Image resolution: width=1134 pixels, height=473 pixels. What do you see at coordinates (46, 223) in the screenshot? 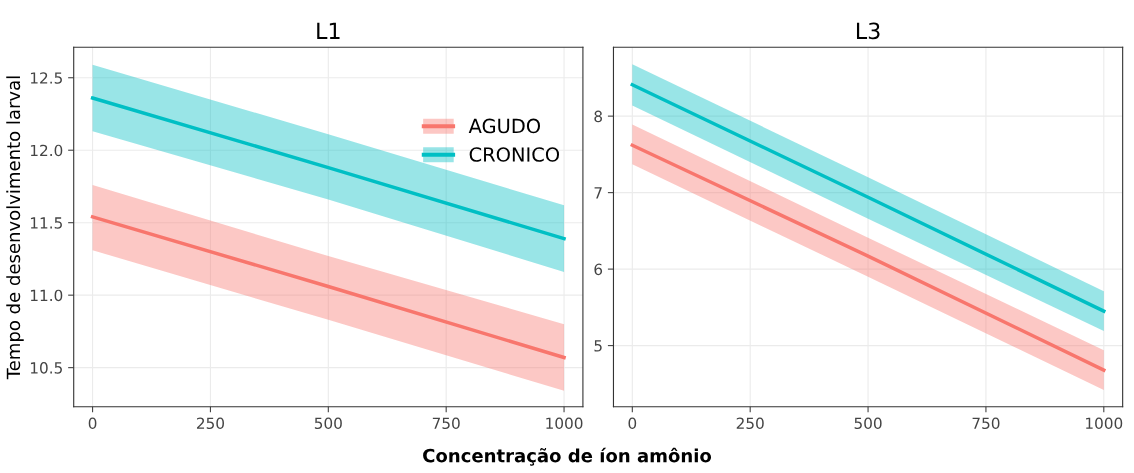
I see `y-tick-label: 11.5` at bounding box center [46, 223].